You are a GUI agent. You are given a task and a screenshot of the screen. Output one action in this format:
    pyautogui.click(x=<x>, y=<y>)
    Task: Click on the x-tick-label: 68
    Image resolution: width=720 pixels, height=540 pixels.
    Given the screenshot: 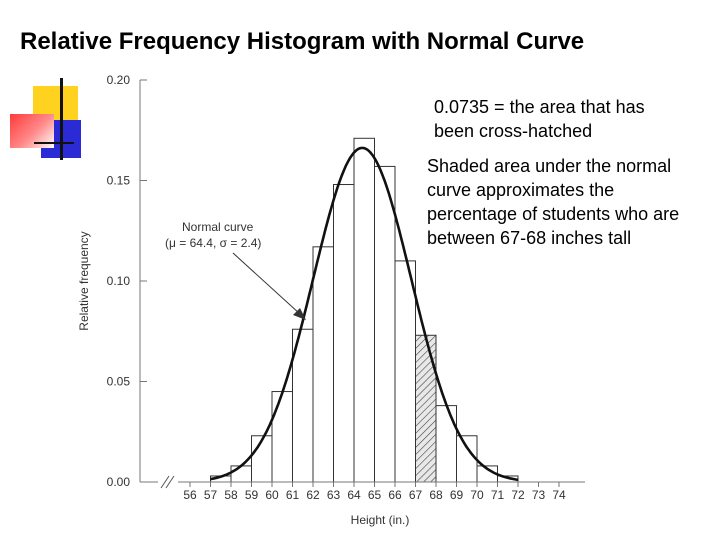 What is the action you would take?
    pyautogui.click(x=436, y=495)
    